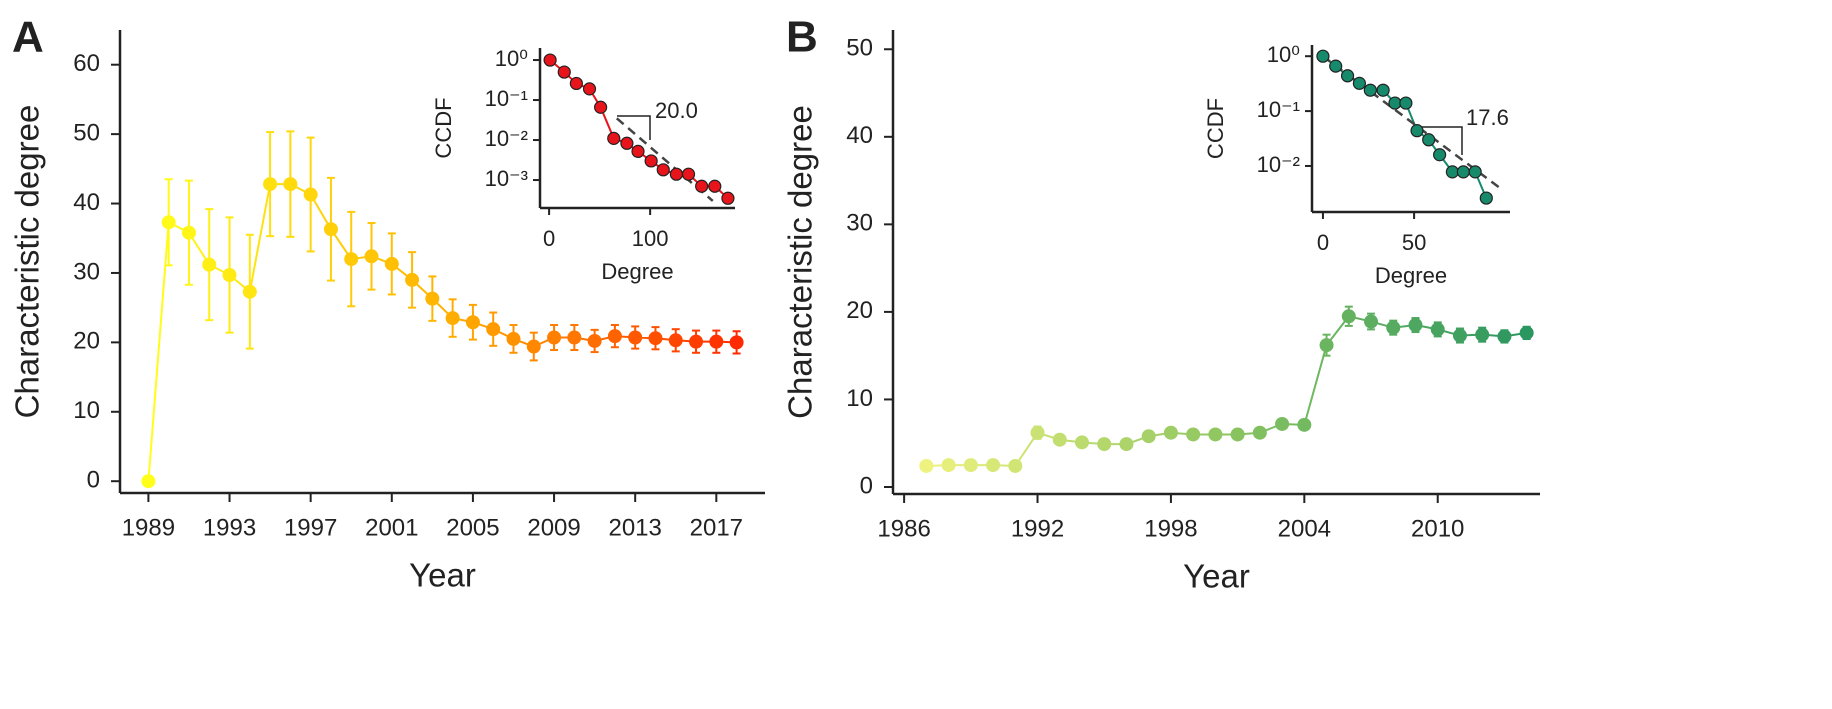 The image size is (1832, 709). I want to click on panel-letter: B, so click(802, 37).